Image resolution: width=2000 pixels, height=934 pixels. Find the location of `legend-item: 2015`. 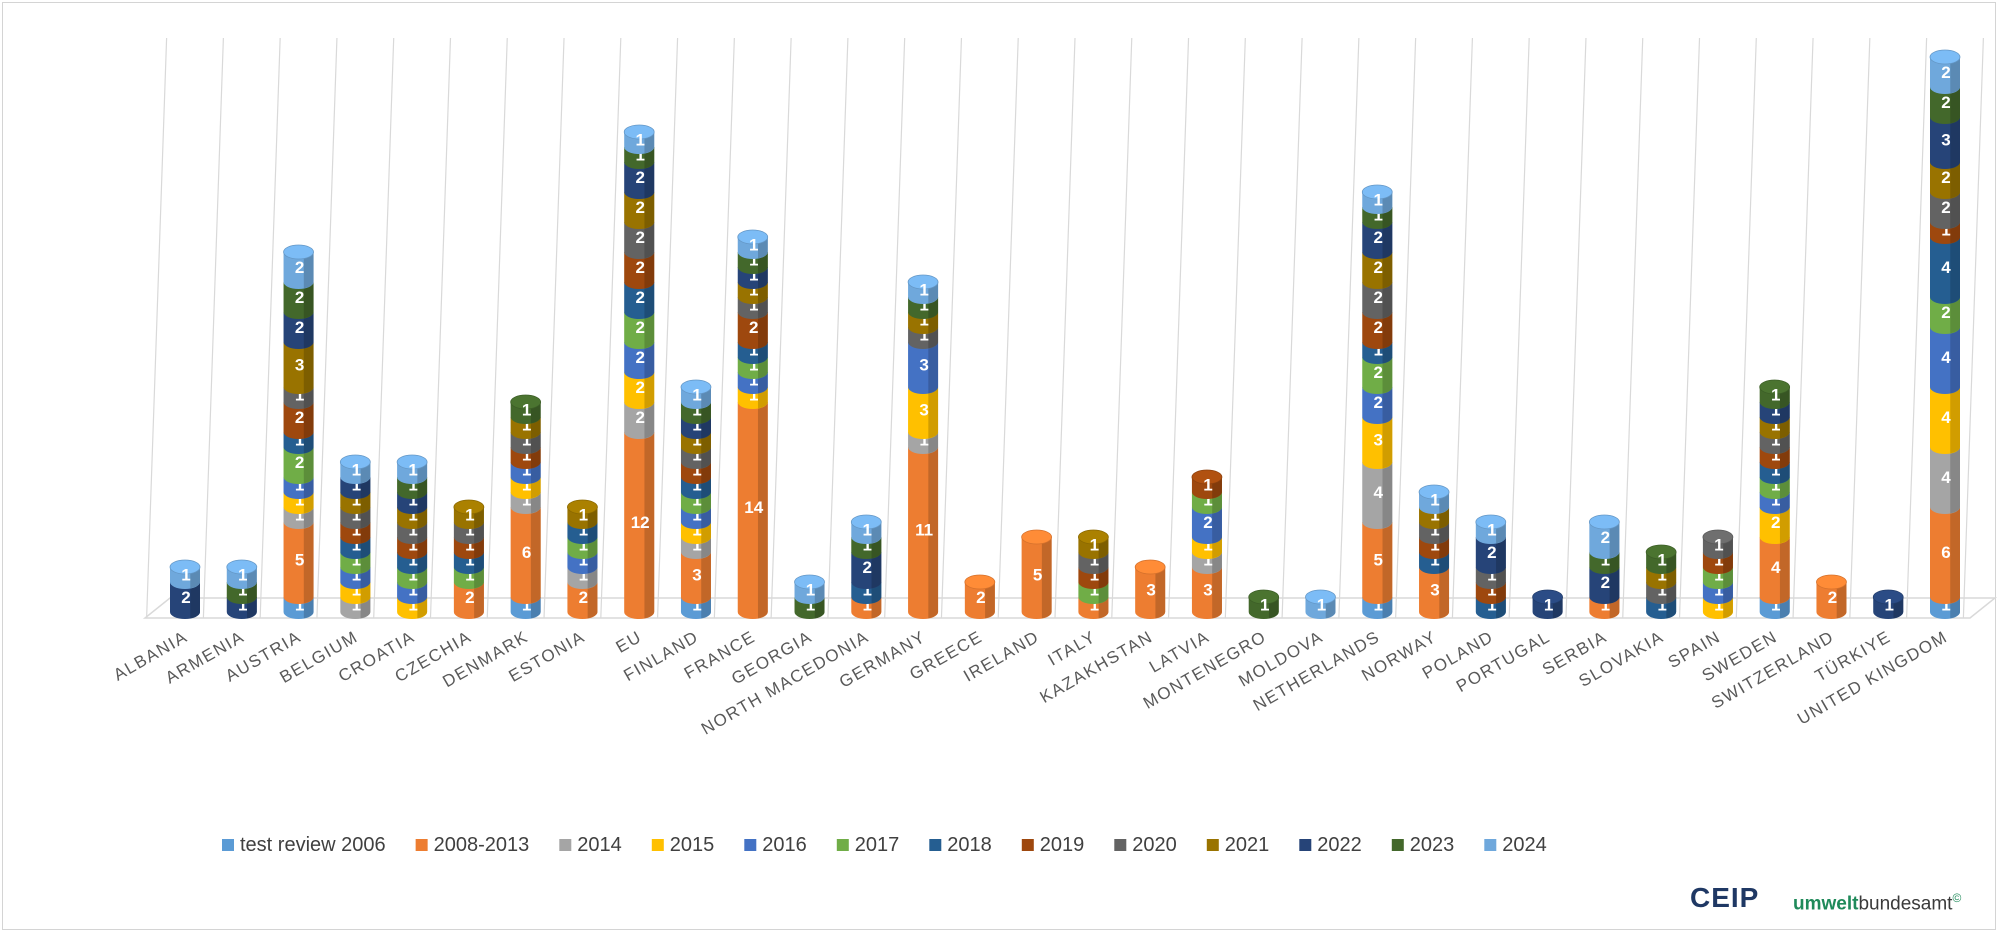

legend-item: 2015 is located at coordinates (682, 845).